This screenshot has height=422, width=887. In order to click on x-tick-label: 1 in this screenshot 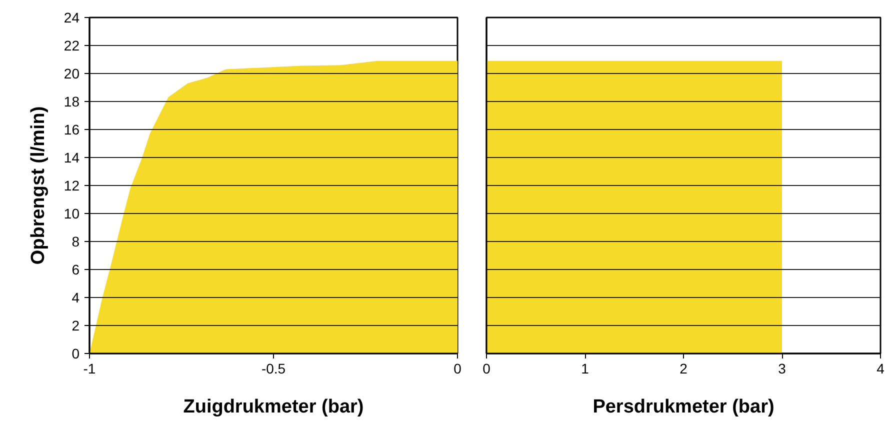, I will do `click(585, 368)`.